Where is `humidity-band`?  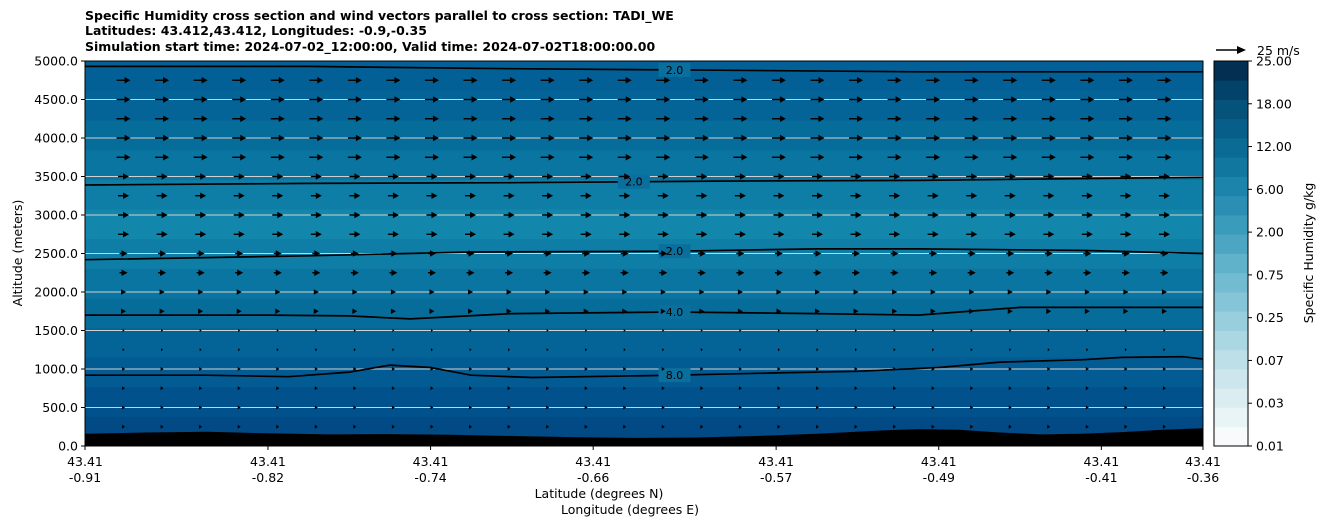 humidity-band is located at coordinates (644, 342).